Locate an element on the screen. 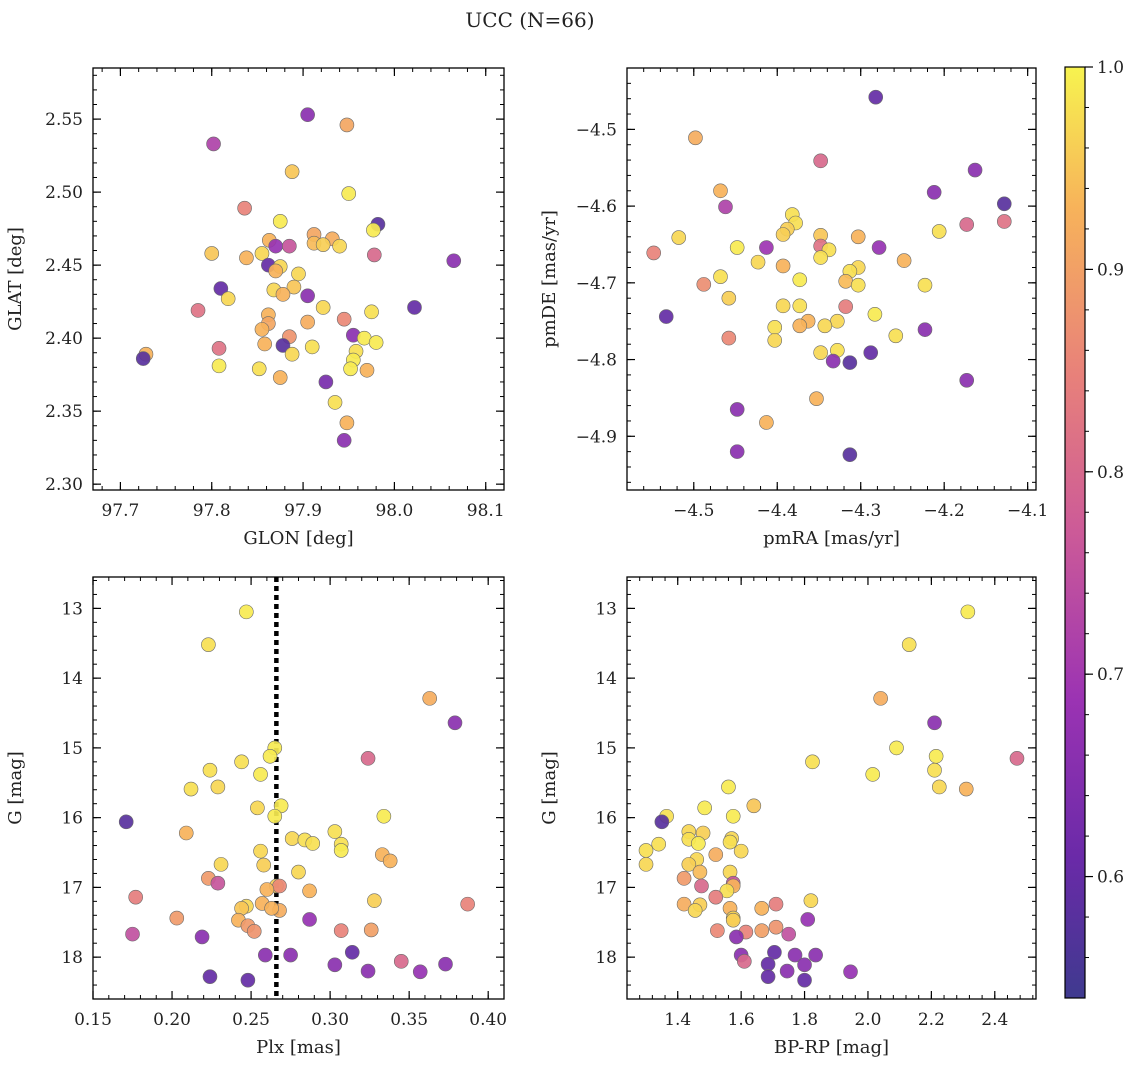  y-tick-label: 18 is located at coordinates (72, 958).